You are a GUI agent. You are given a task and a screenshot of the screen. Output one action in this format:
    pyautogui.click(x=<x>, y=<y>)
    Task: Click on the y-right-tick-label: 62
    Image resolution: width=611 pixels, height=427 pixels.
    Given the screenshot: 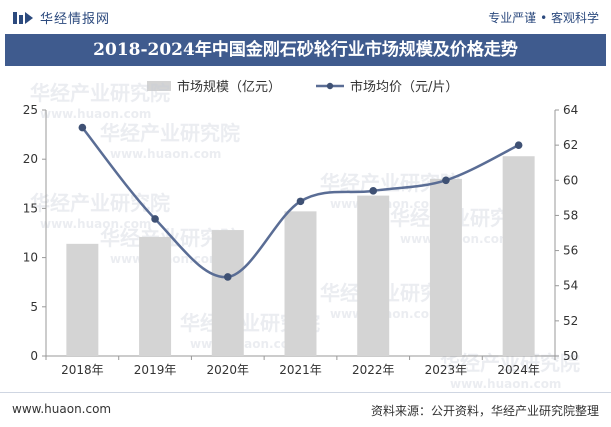 What is the action you would take?
    pyautogui.click(x=570, y=145)
    